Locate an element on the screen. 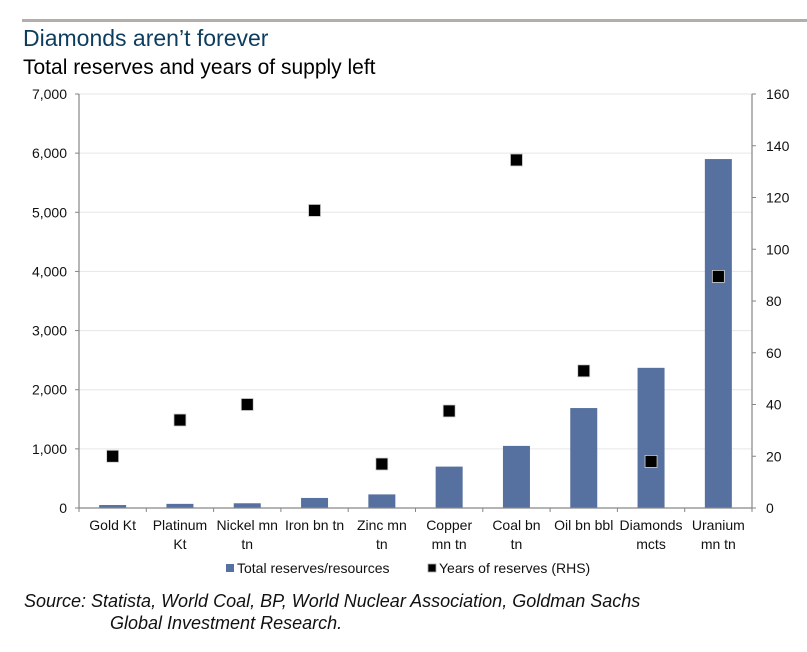  category-label-line: Iron bn tn is located at coordinates (314, 525).